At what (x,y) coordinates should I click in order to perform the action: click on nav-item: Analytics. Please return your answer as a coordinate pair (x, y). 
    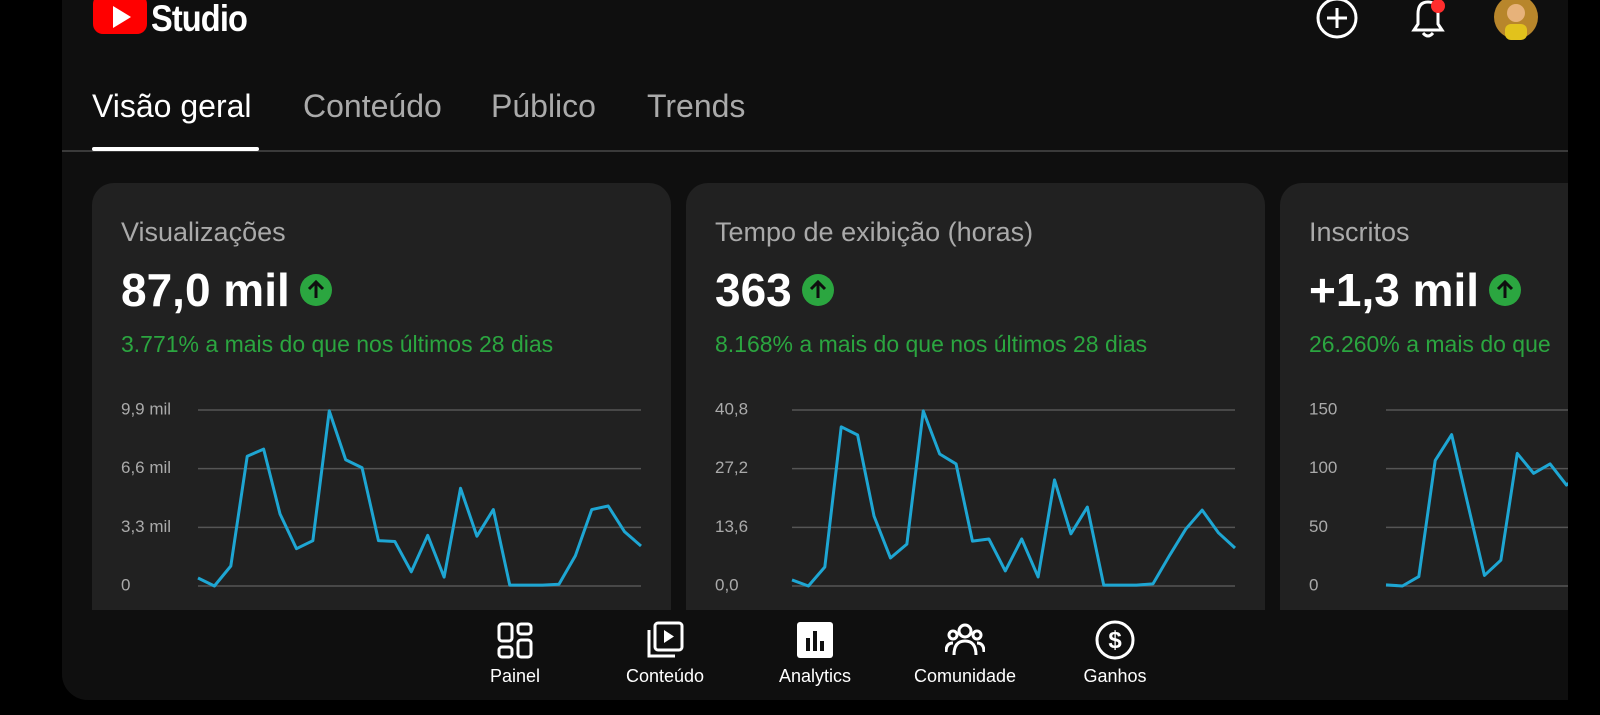
    Looking at the image, I should click on (815, 653).